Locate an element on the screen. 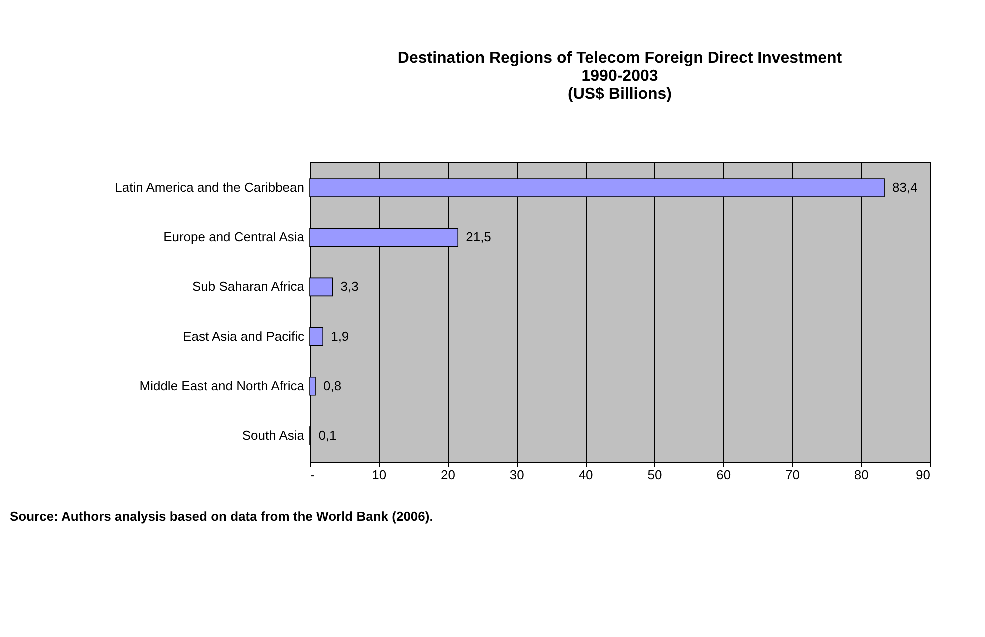 This screenshot has width=985, height=637. source-note: Source: Authors analysis based on data from the World Bank (2006). is located at coordinates (222, 516).